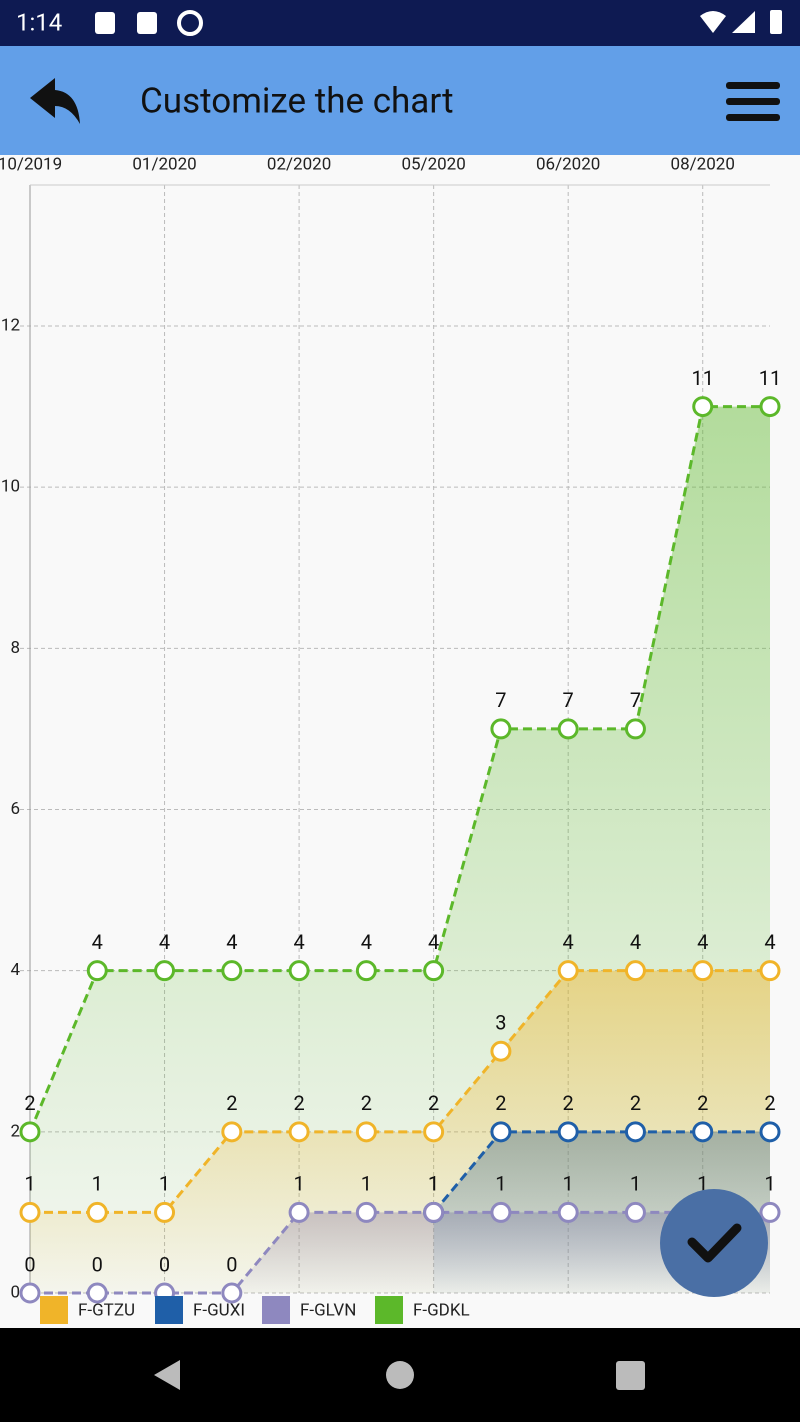  I want to click on x-tick-label: 10/2019, so click(31, 164).